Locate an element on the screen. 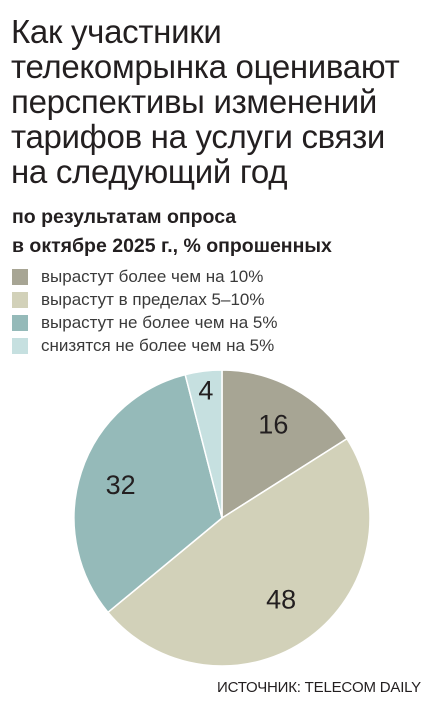 The image size is (433, 710). legend-item-grow-under-5: вырастут не более чем на 5% is located at coordinates (144, 322).